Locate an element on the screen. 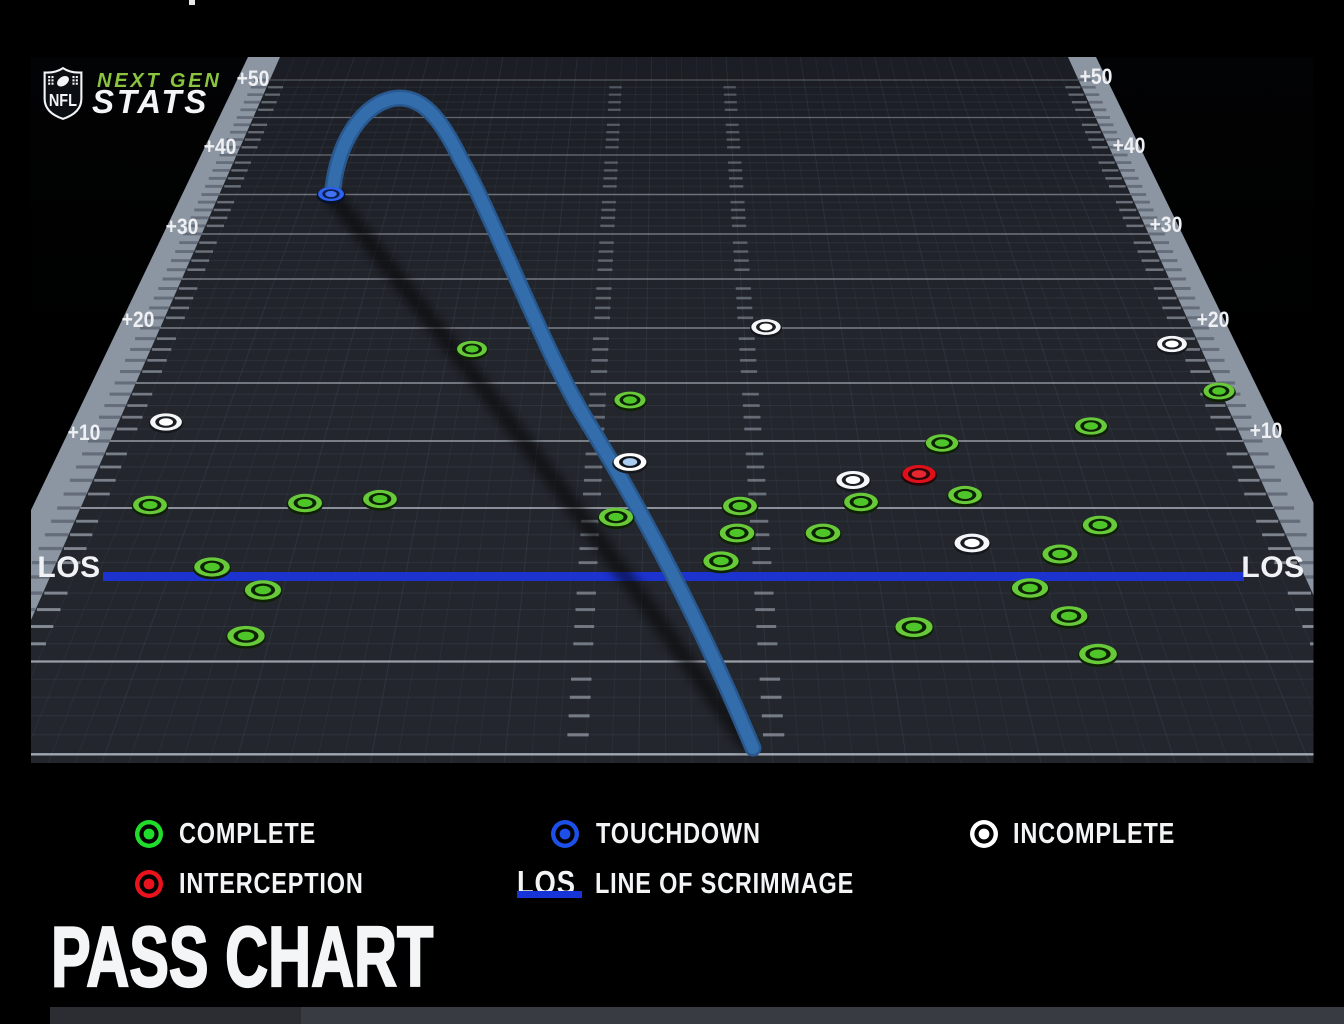 This screenshot has width=1344, height=1024. svg-text: NFL is located at coordinates (63, 101).